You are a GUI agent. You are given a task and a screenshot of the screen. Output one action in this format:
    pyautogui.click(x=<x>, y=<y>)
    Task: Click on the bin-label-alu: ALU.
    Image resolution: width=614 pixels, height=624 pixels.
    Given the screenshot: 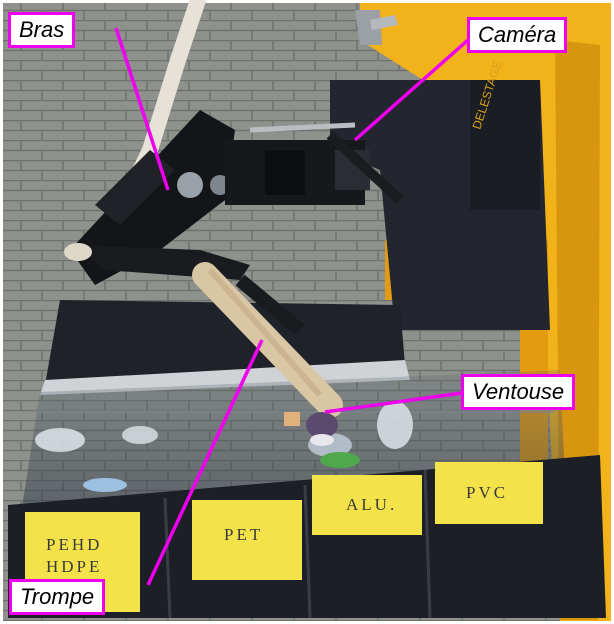 What is the action you would take?
    pyautogui.click(x=371, y=504)
    